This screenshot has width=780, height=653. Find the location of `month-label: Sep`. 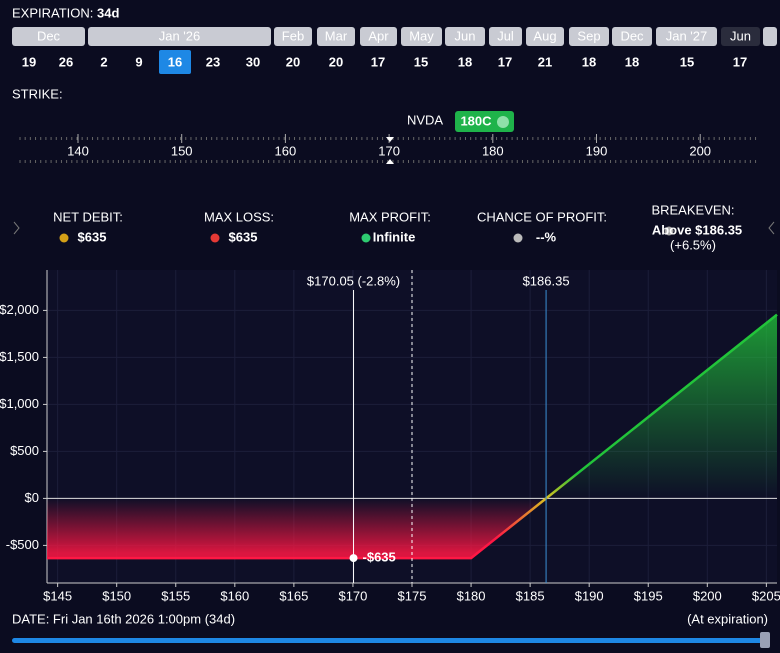

month-label: Sep is located at coordinates (588, 35).